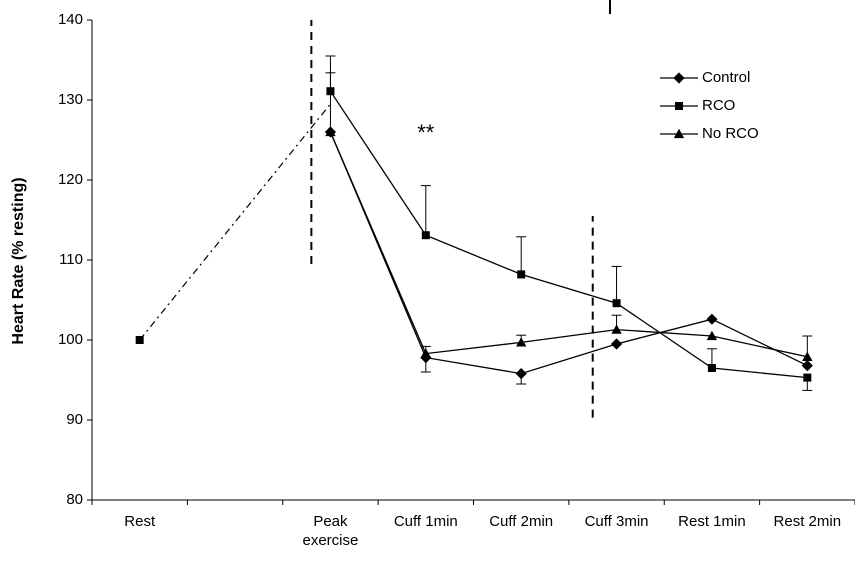 Image resolution: width=855 pixels, height=563 pixels. I want to click on rest-point, so click(139, 340).